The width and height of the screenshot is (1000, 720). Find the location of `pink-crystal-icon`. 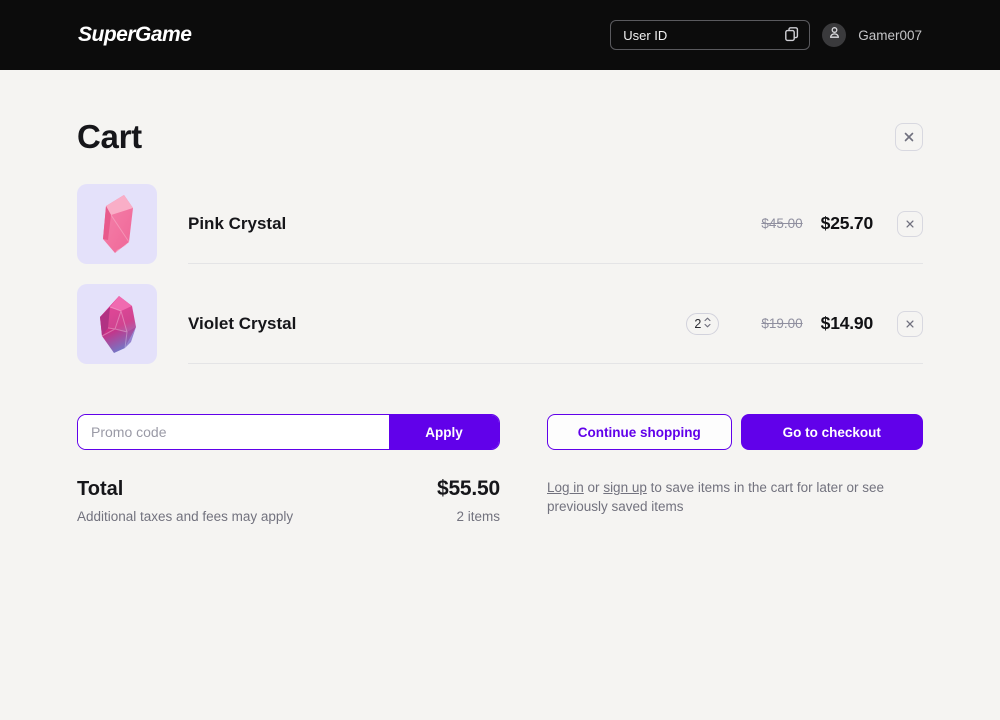

pink-crystal-icon is located at coordinates (118, 224).